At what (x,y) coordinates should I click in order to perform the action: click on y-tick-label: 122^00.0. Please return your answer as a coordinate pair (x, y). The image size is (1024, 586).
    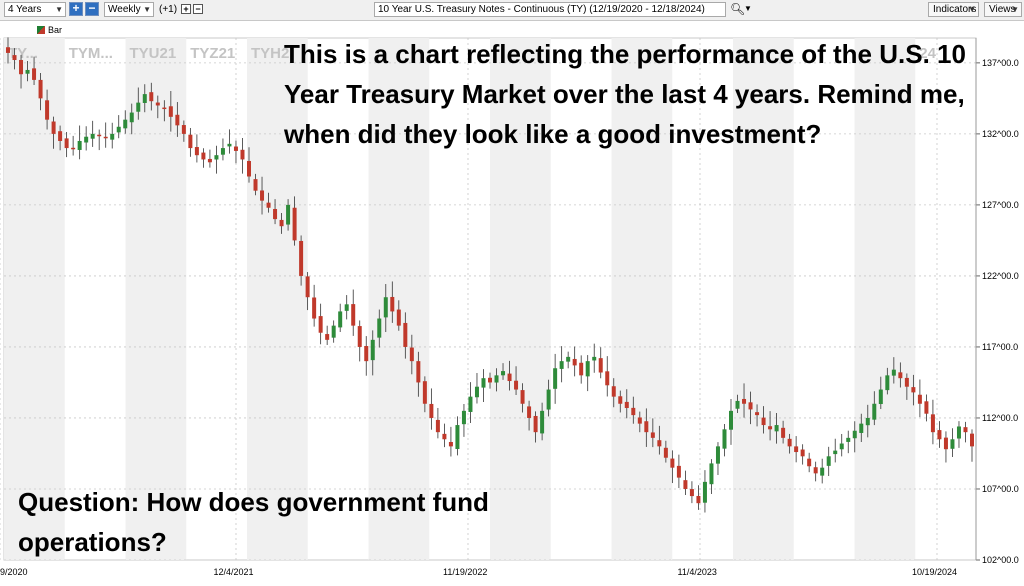
    Looking at the image, I should click on (1000, 276).